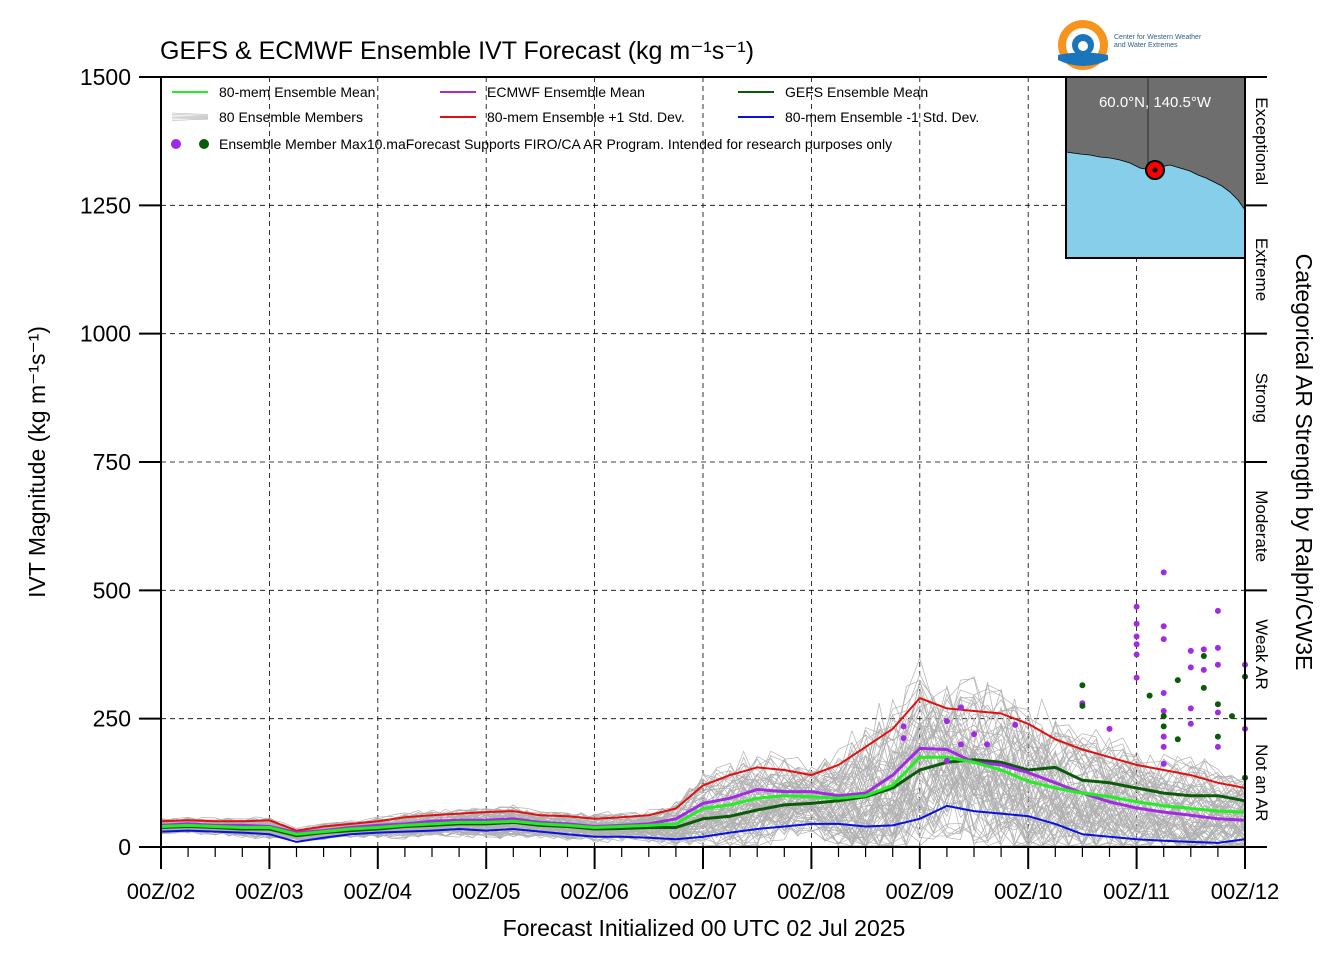 This screenshot has width=1336, height=962. I want to click on y-axis-label: IVT Magnitude (kg m⁻¹s⁻¹), so click(37, 462).